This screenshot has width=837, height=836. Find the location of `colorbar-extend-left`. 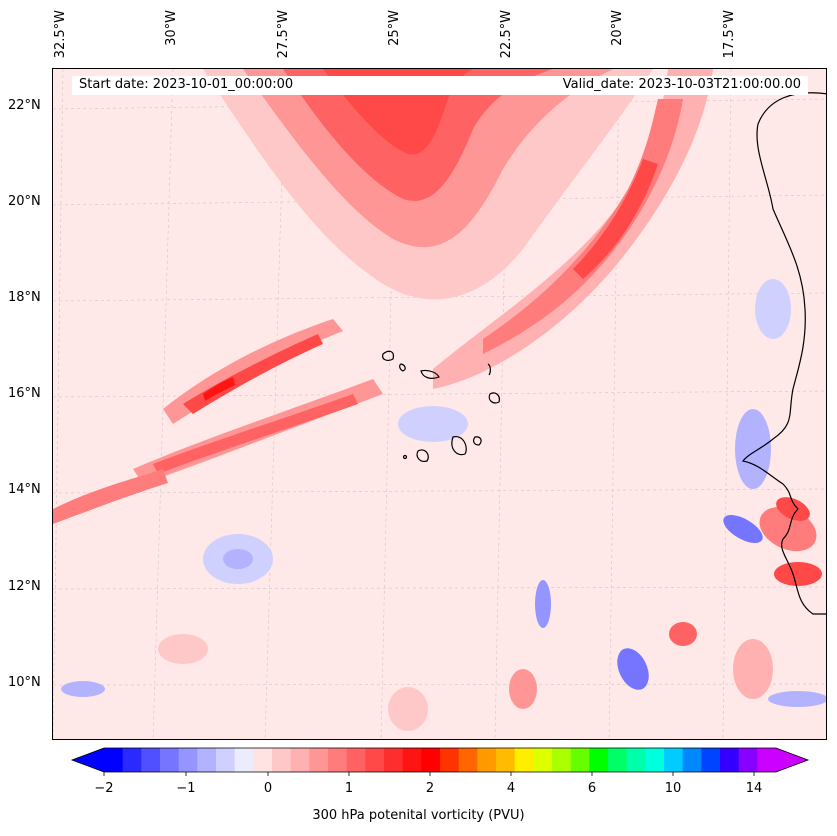

colorbar-extend-left is located at coordinates (88, 760).